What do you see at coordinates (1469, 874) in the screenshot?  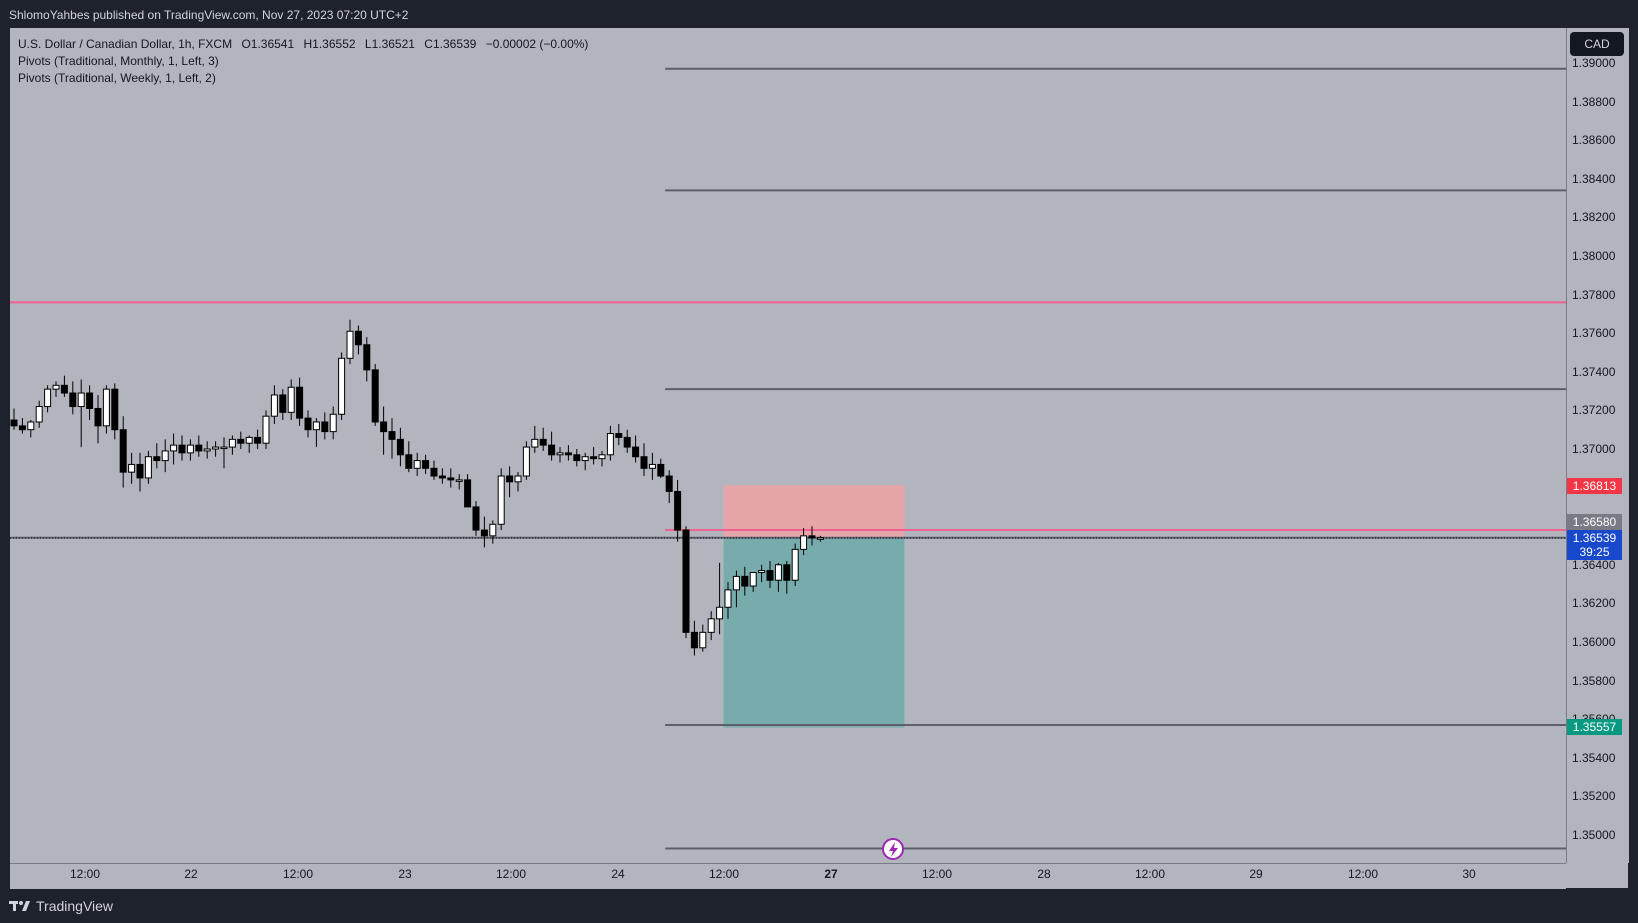 I see `time-tick-label: 30` at bounding box center [1469, 874].